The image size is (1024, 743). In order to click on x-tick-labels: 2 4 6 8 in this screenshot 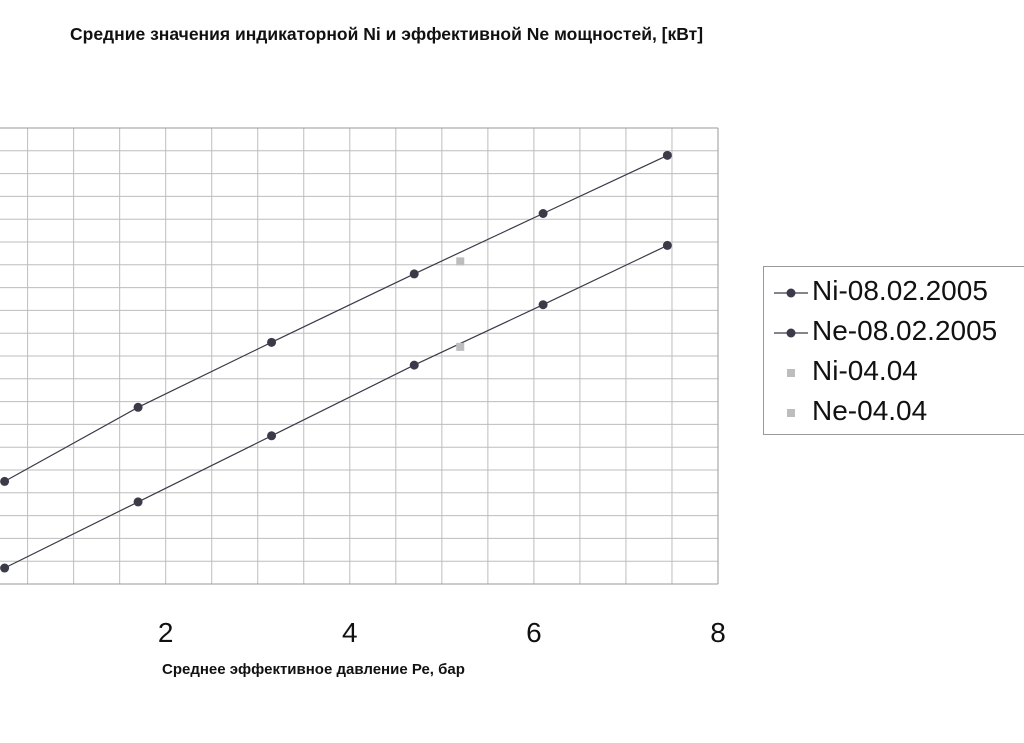, I will do `click(442, 632)`.